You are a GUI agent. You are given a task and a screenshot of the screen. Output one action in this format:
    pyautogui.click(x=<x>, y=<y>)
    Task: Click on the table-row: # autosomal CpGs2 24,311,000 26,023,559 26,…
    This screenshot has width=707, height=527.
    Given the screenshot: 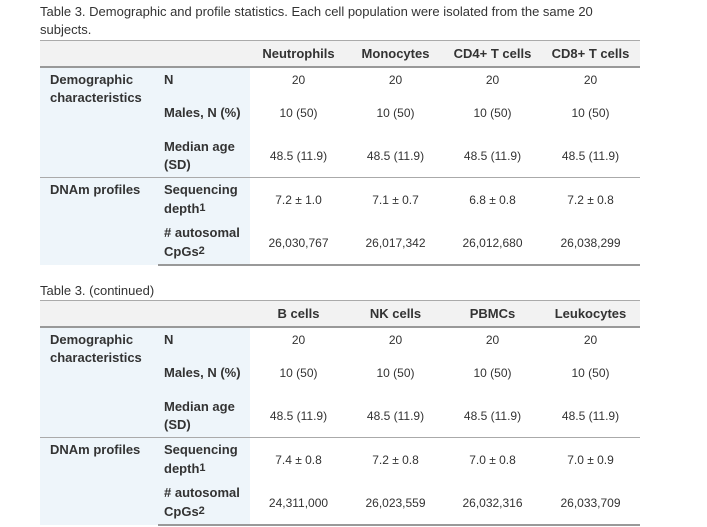 What is the action you would take?
    pyautogui.click(x=340, y=503)
    